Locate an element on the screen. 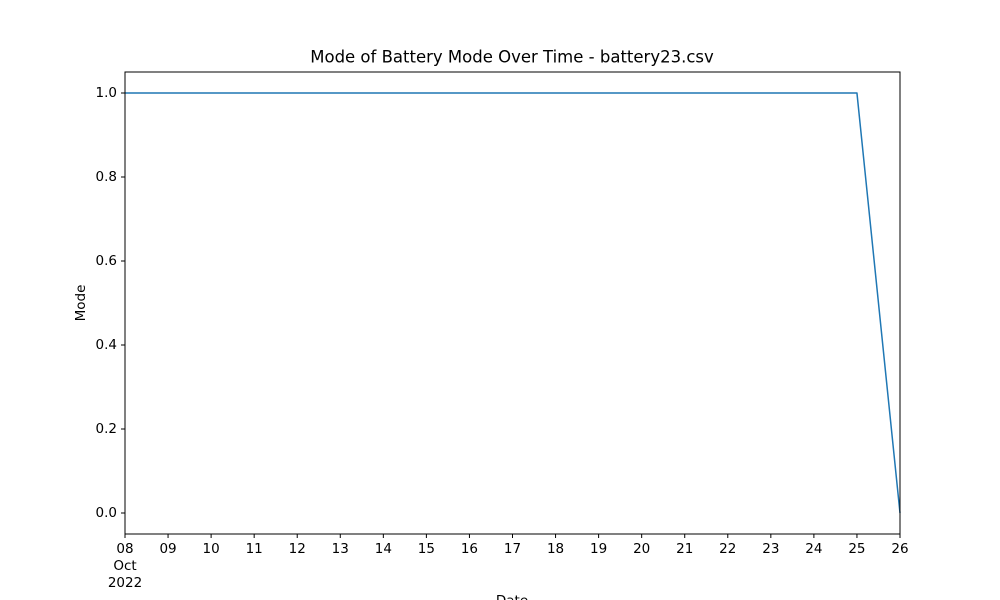 This screenshot has height=600, width=1000. x-tick-label: 20 is located at coordinates (641, 549).